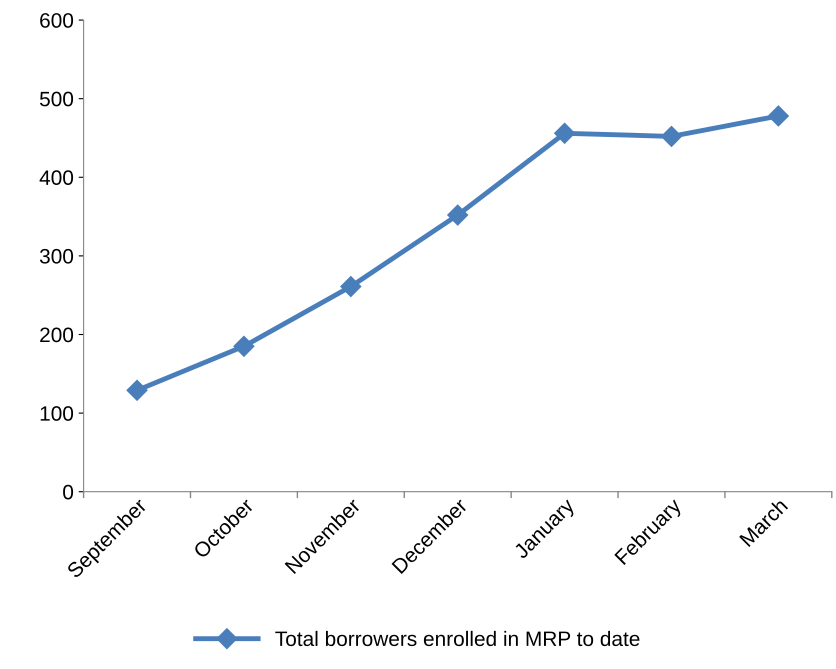 The image size is (836, 669). Describe the element at coordinates (57, 413) in the screenshot. I see `y-tick-label: 100` at that location.